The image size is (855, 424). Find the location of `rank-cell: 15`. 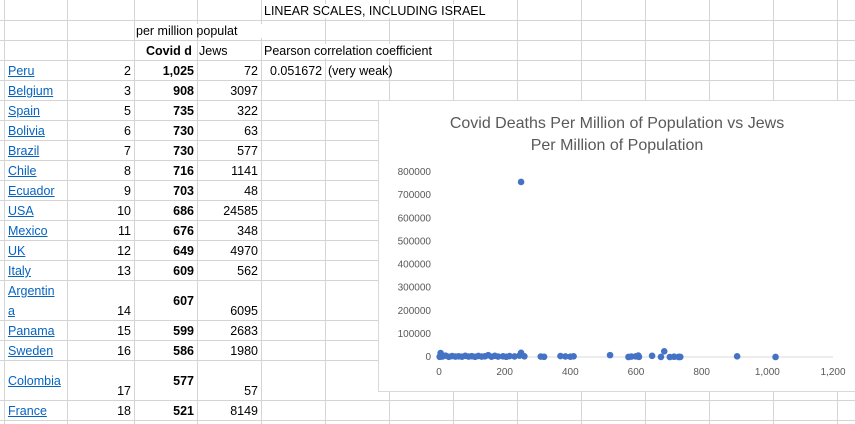

rank-cell: 15 is located at coordinates (124, 331).